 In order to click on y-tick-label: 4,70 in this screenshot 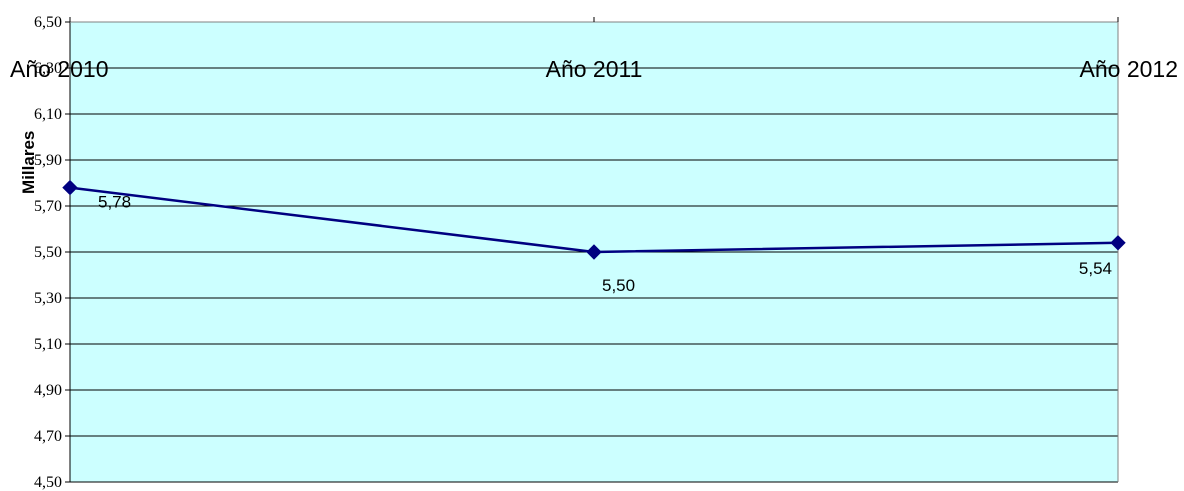, I will do `click(48, 436)`.